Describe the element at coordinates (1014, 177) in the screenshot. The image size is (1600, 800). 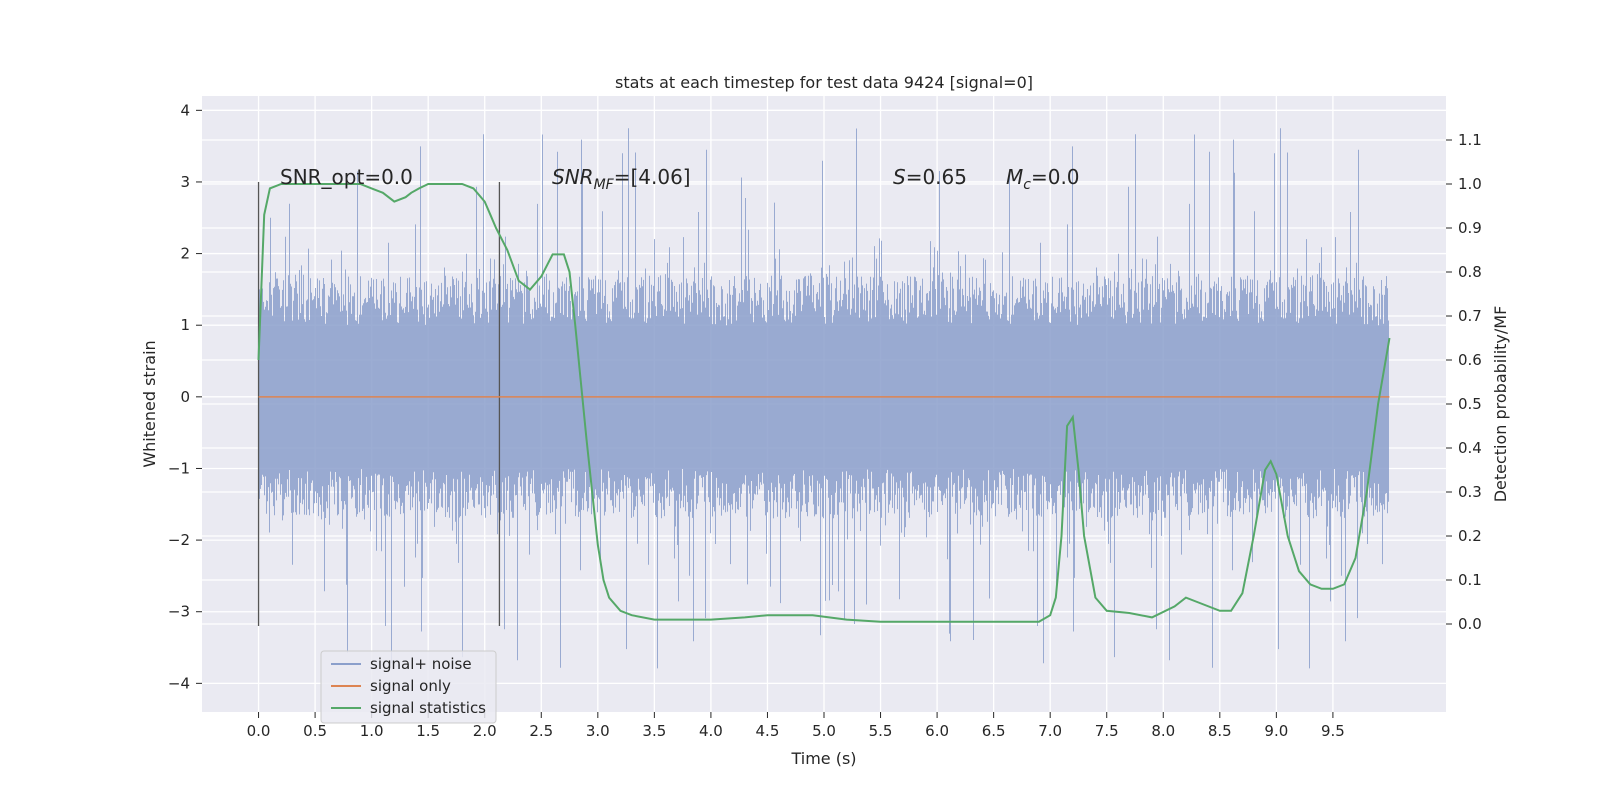
I see `annotation-mc-prefix: M` at that location.